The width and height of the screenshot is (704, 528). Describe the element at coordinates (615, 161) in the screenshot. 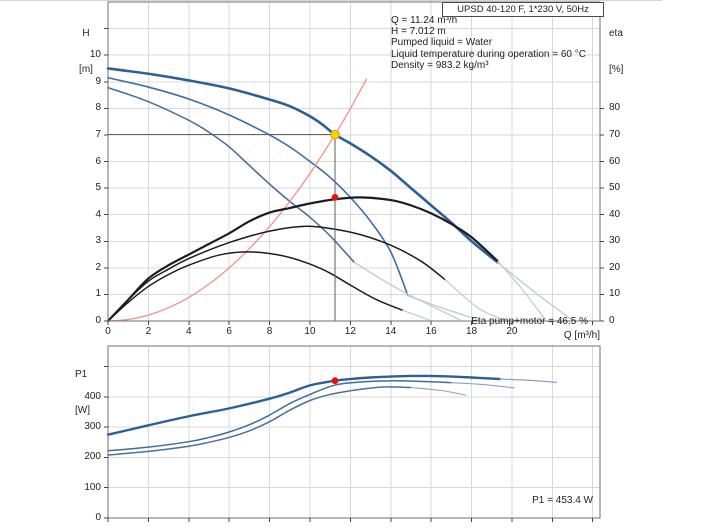

I see `y-tick-label-right: 60` at that location.